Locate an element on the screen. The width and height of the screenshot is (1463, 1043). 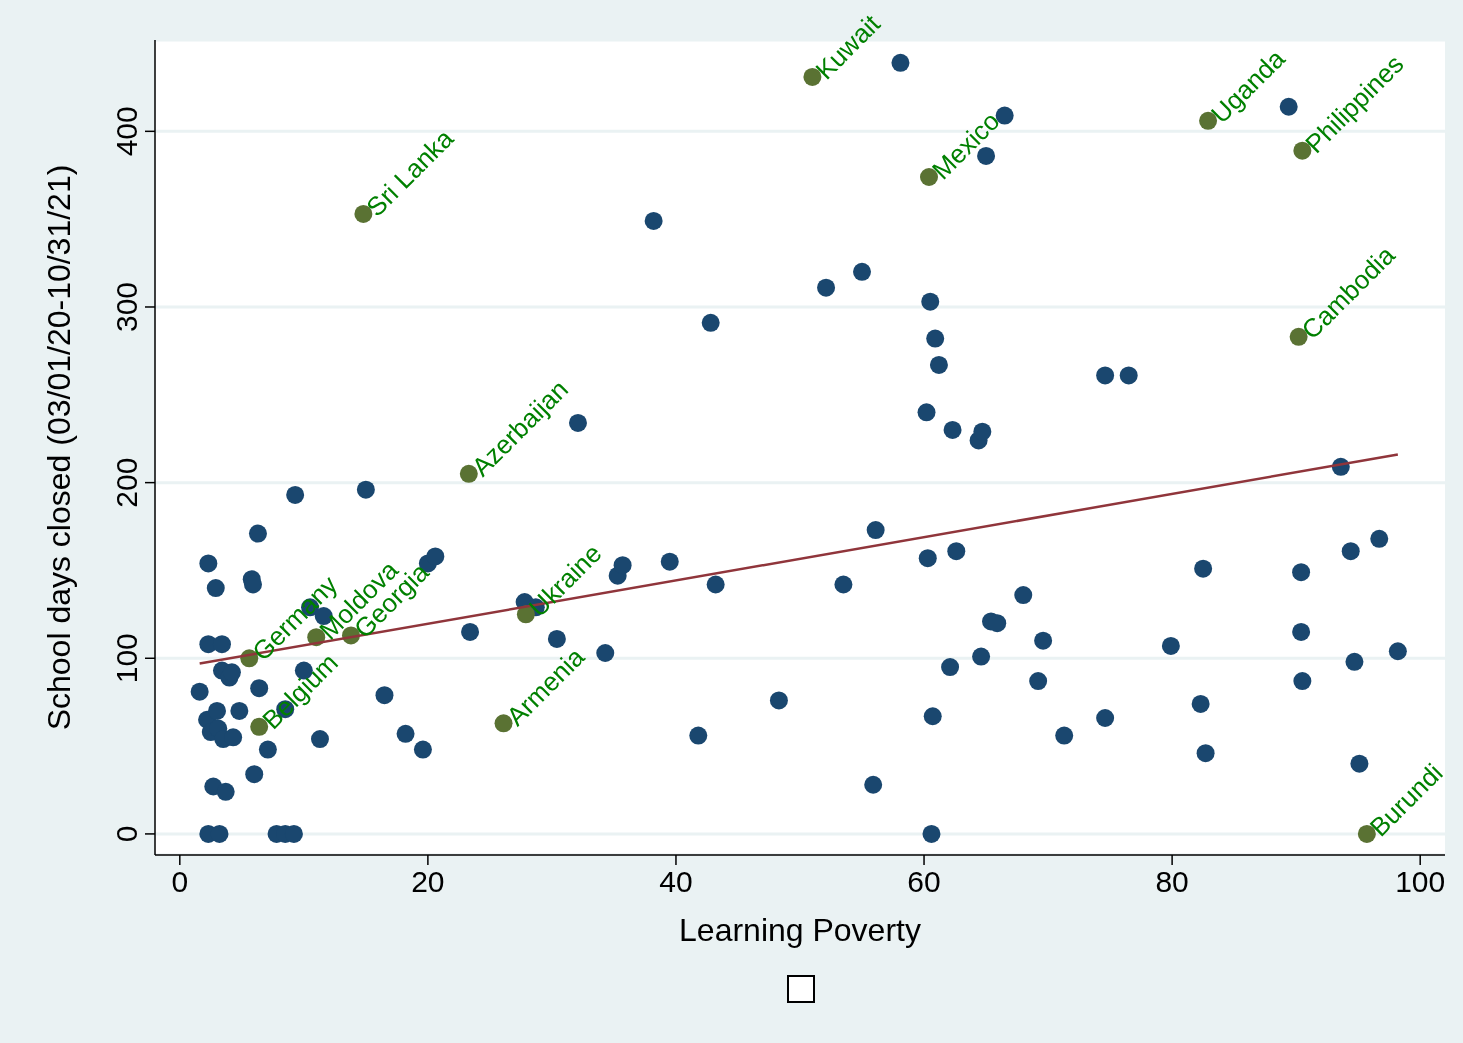
x-tick-label: 20 is located at coordinates (428, 882).